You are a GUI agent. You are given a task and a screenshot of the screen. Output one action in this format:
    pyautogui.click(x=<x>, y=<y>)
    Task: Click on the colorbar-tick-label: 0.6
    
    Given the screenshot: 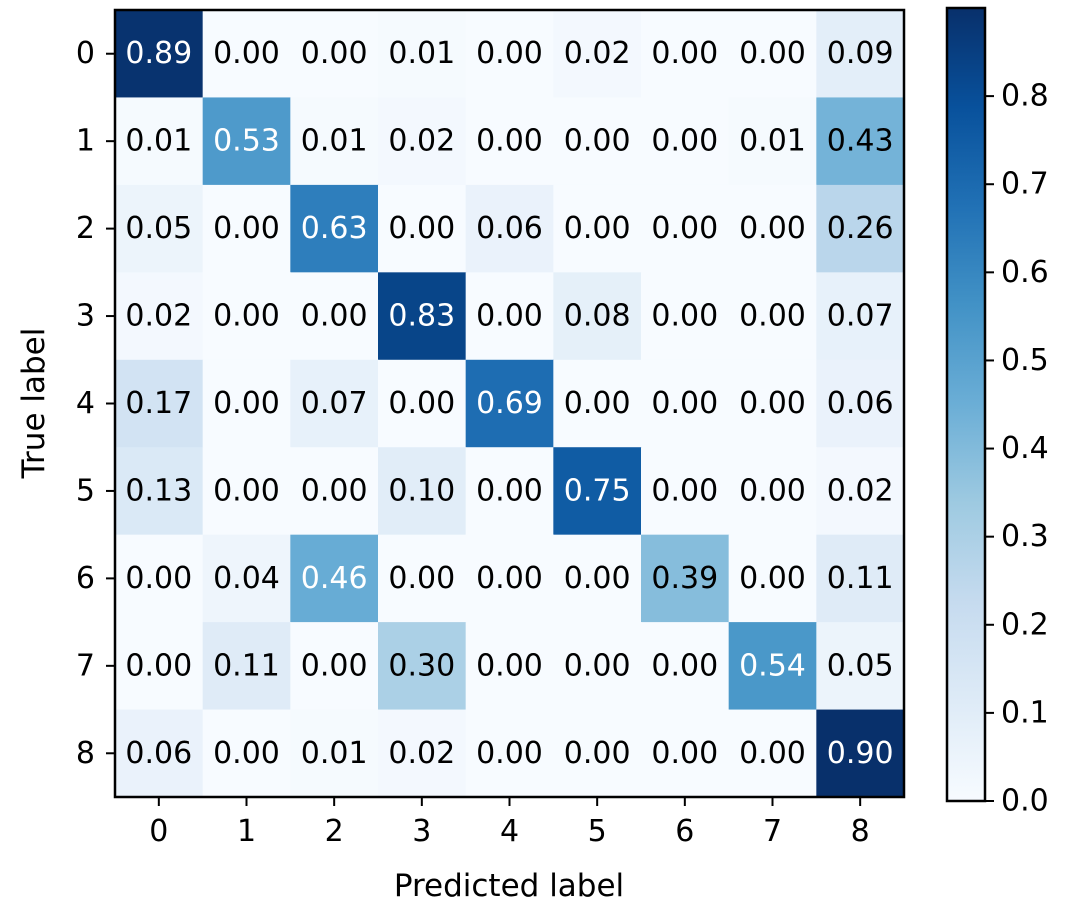 What is the action you would take?
    pyautogui.click(x=1025, y=272)
    